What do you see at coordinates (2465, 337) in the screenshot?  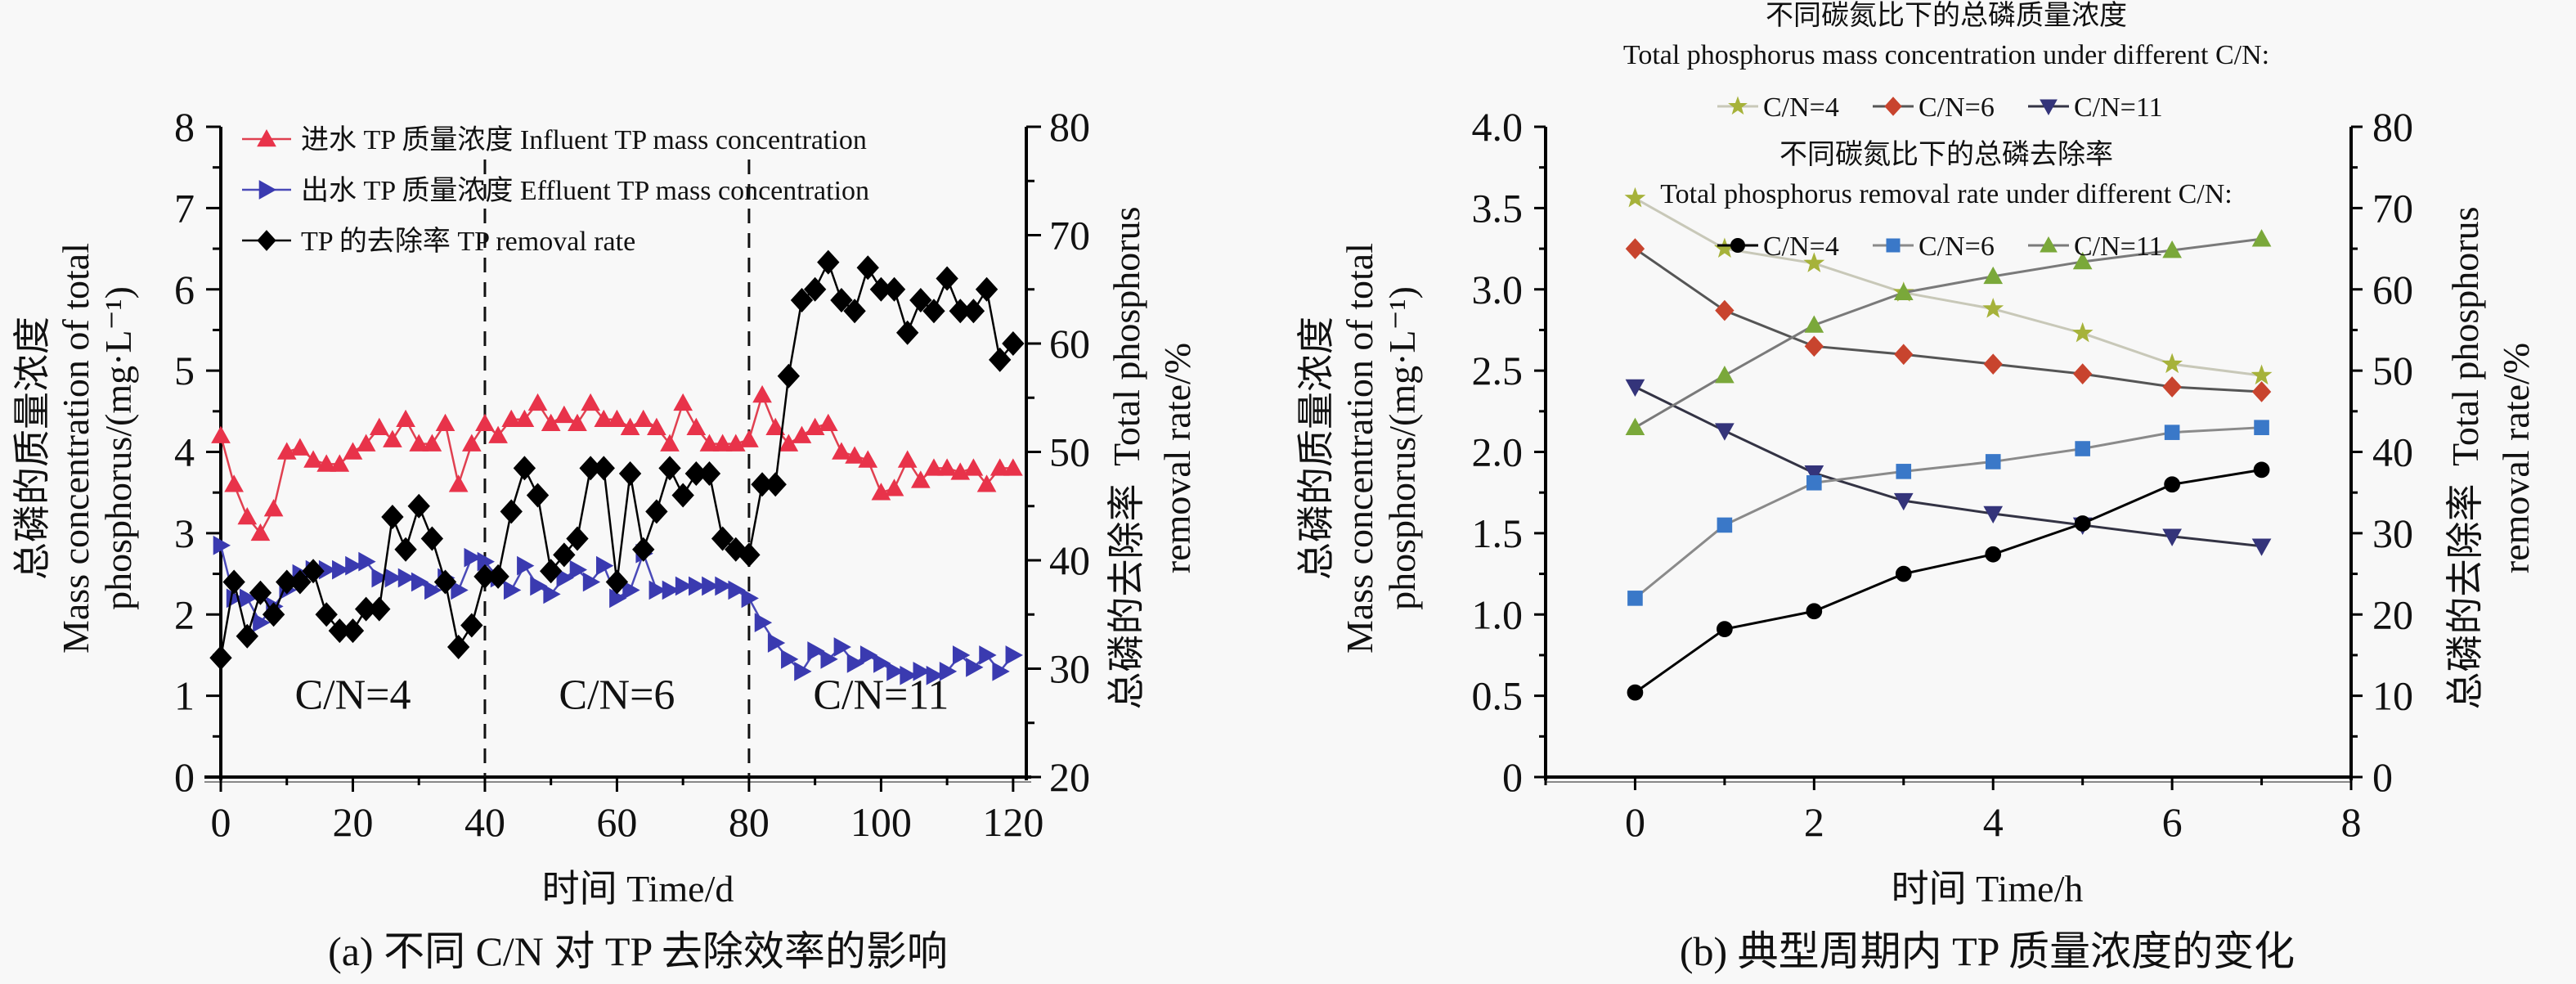 I see `panel-b-y2-label-en1: Total phosphorus` at bounding box center [2465, 337].